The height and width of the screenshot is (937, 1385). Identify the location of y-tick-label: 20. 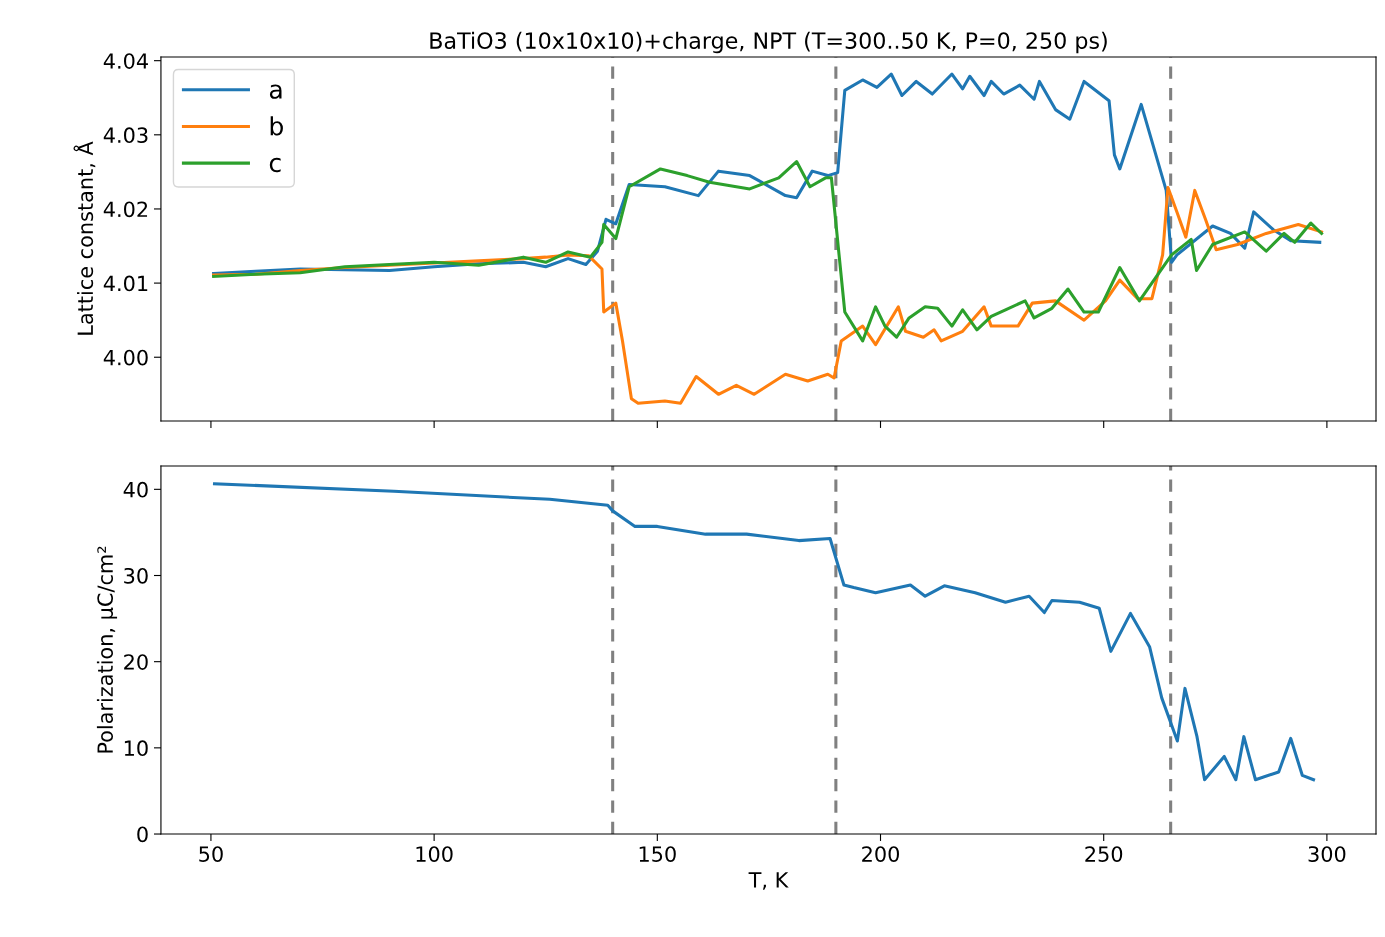
(136, 662).